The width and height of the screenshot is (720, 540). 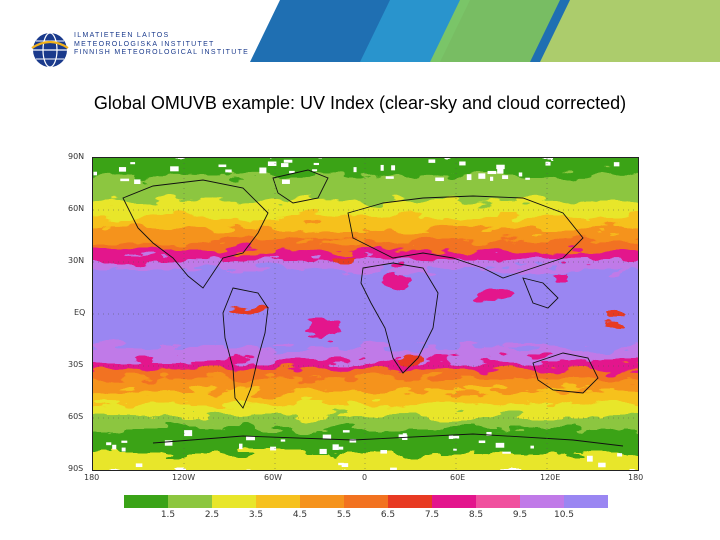 I want to click on org-line-fi: ILMATIETEEN LAITOS, so click(x=122, y=35).